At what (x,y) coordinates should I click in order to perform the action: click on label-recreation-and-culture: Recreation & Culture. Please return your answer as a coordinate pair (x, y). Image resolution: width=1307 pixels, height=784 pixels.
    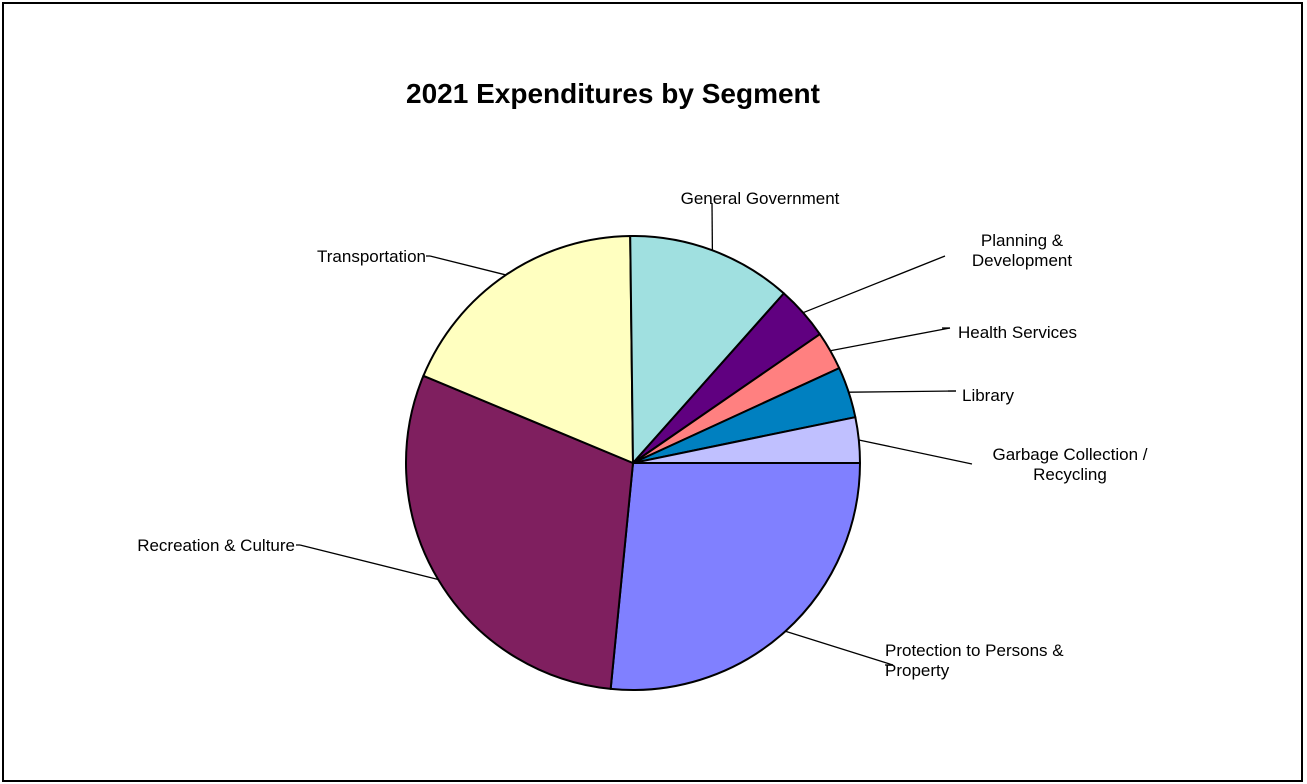
    Looking at the image, I should click on (216, 545).